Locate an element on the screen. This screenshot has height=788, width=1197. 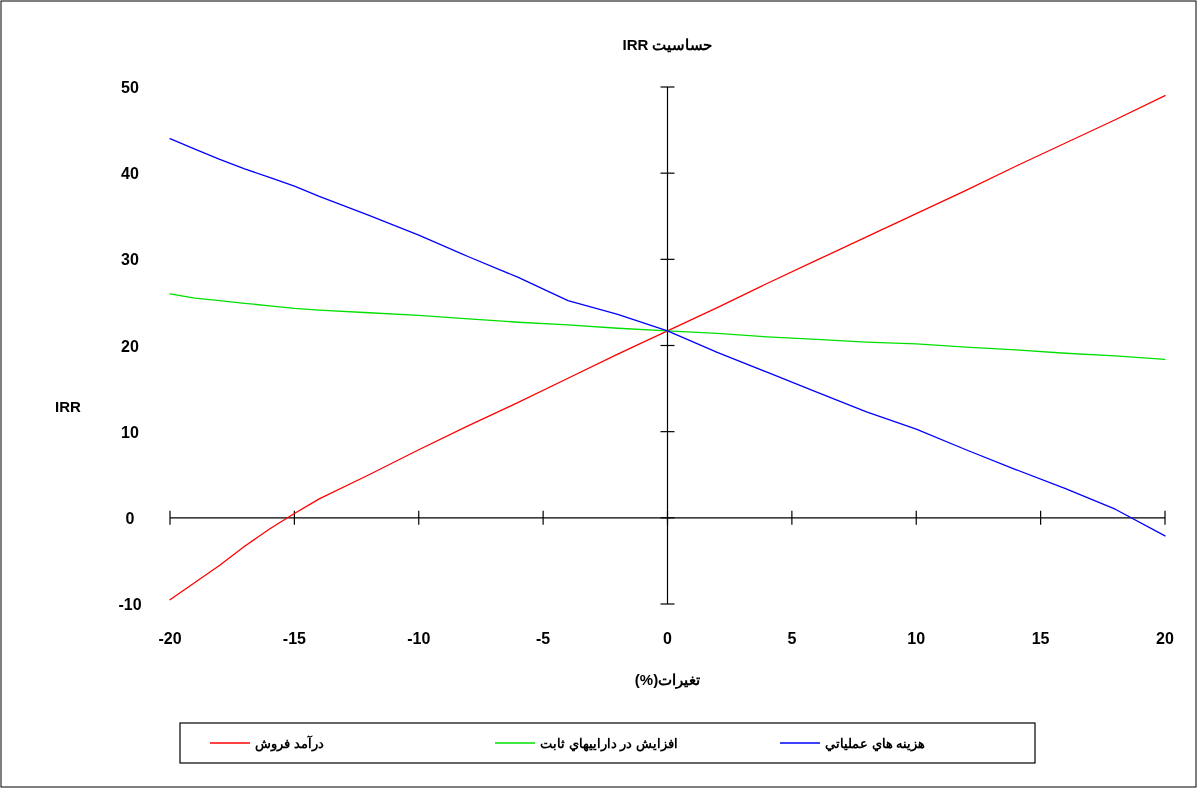
x-tick-label: 10 is located at coordinates (916, 638).